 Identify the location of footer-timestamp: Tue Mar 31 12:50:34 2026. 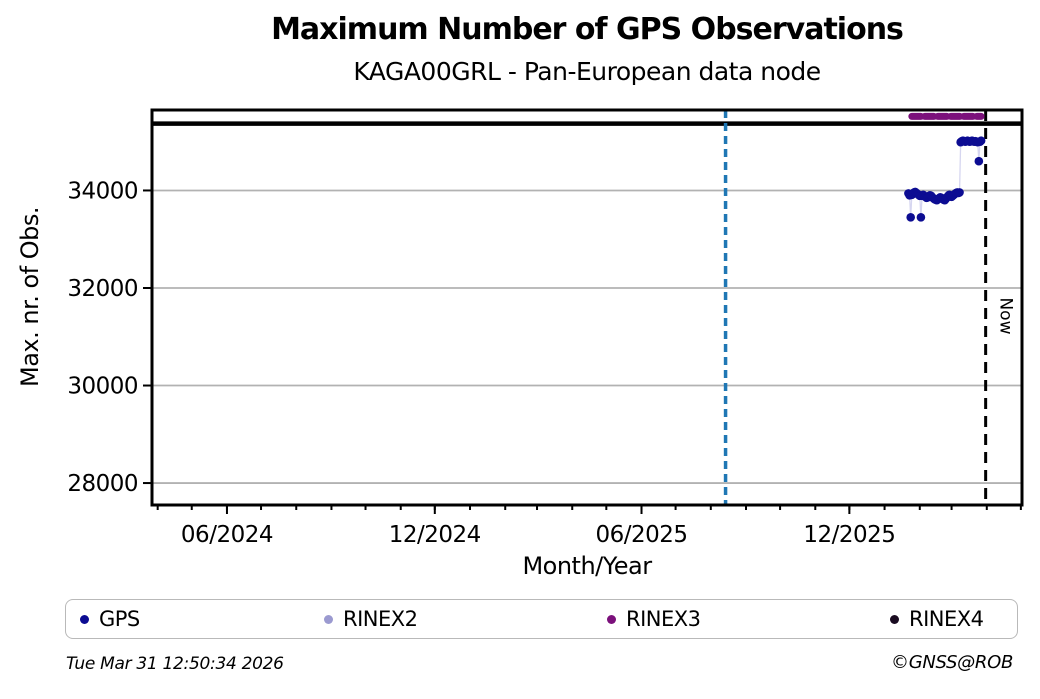
(175, 664).